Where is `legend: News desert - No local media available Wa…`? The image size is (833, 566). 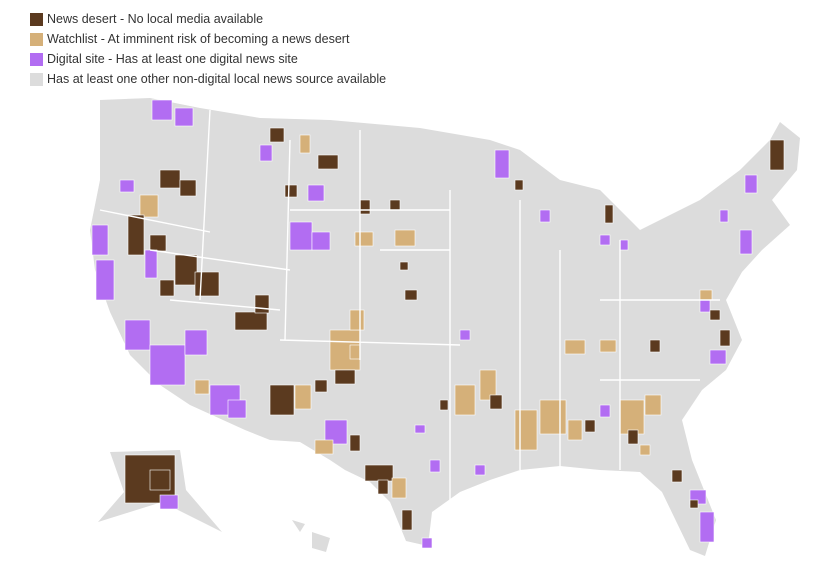 legend: News desert - No local media available Wa… is located at coordinates (208, 49).